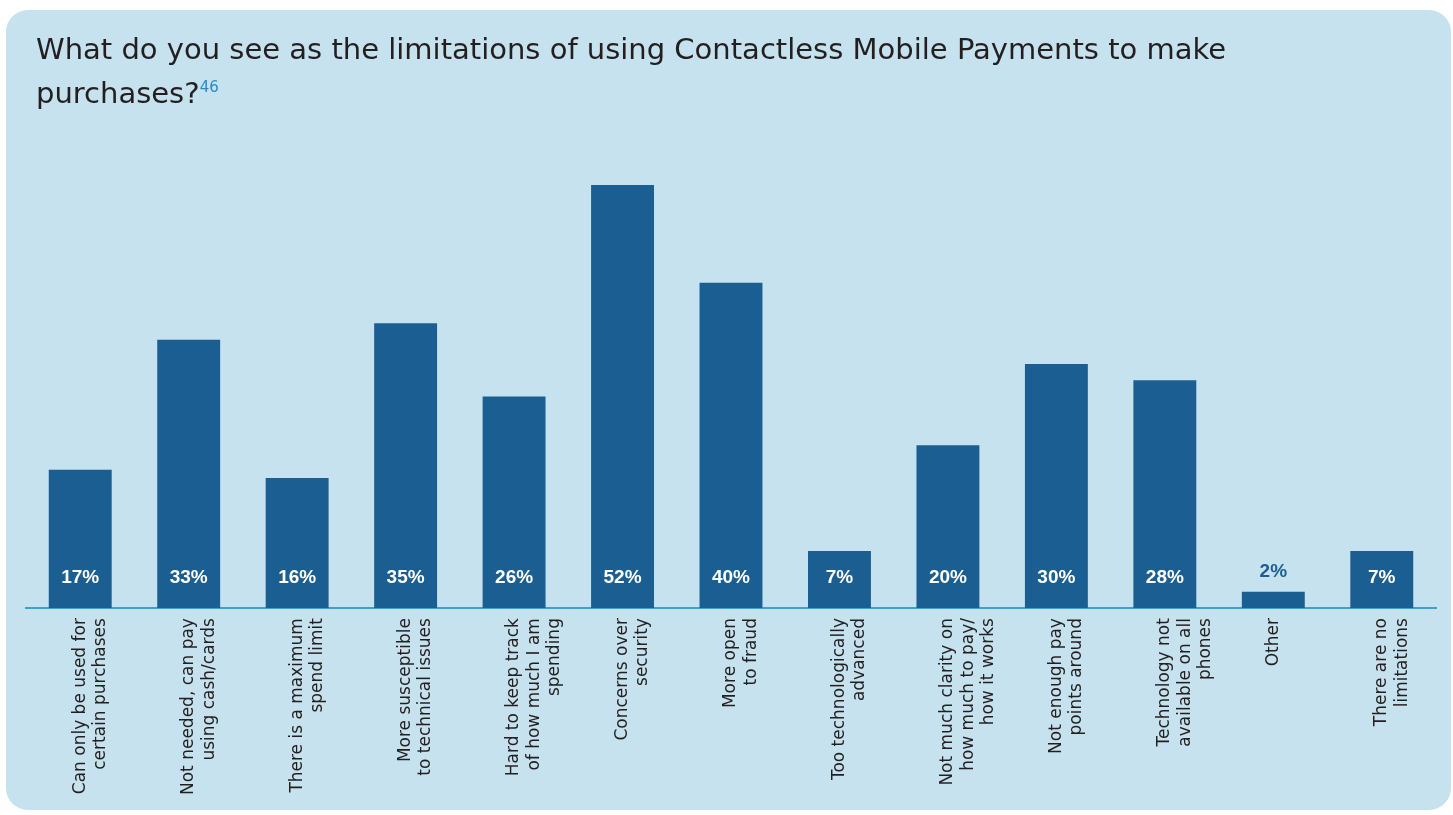 The image size is (1453, 815). What do you see at coordinates (1056, 577) in the screenshot?
I see `data-label: 30%` at bounding box center [1056, 577].